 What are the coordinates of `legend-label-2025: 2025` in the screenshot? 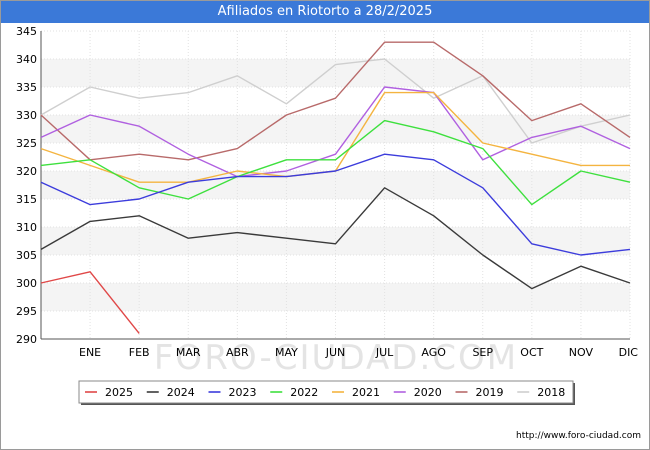 It's located at (119, 392).